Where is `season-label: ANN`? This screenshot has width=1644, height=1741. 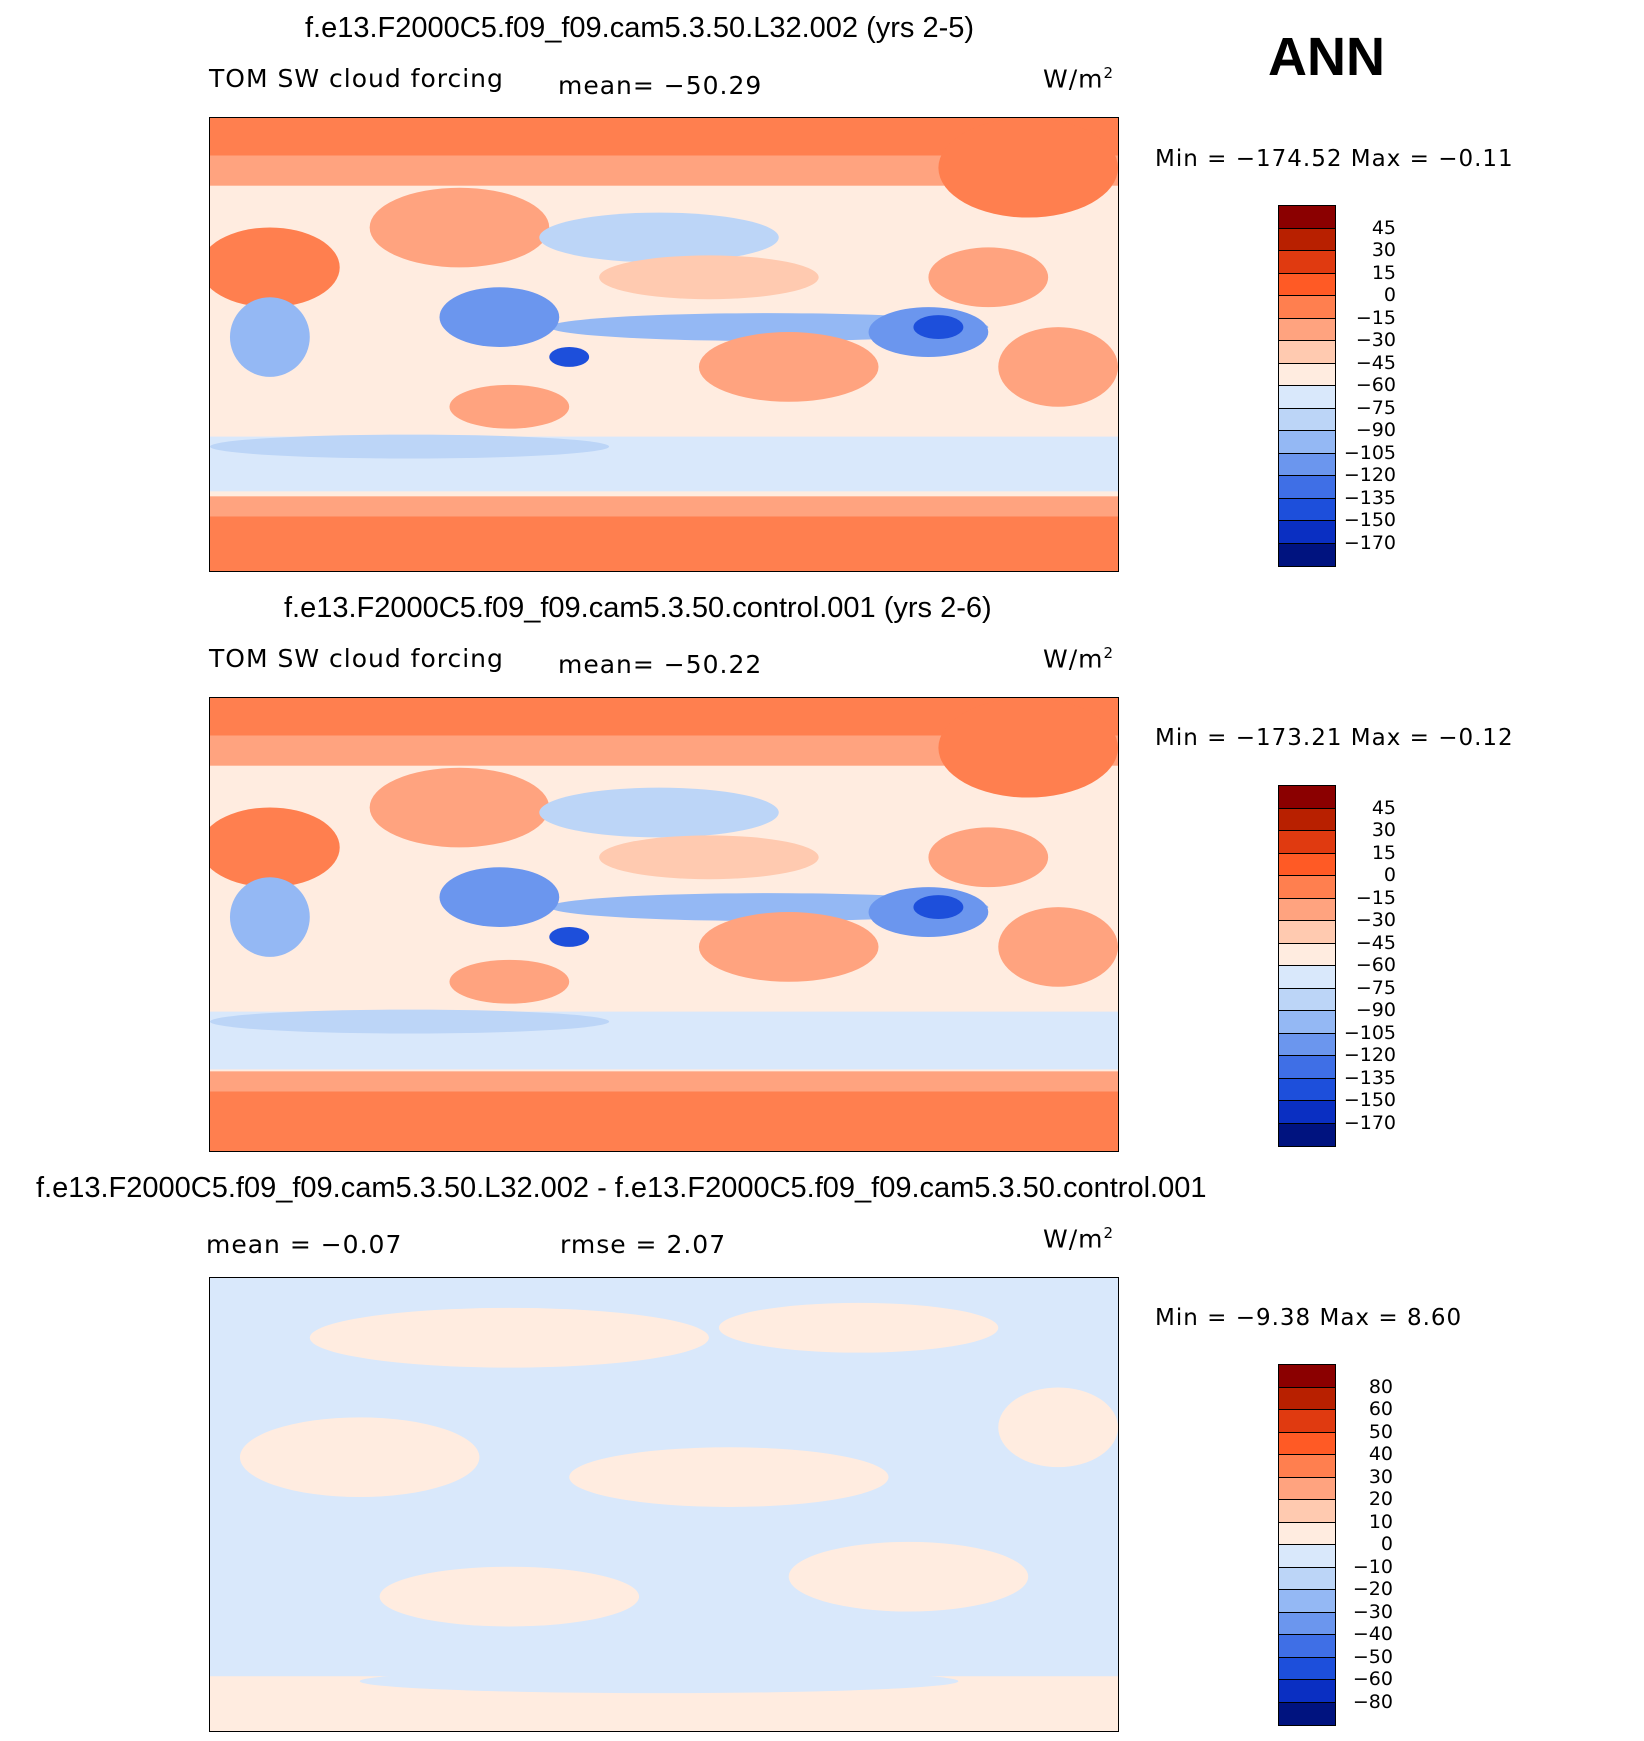
season-label: ANN is located at coordinates (1326, 57).